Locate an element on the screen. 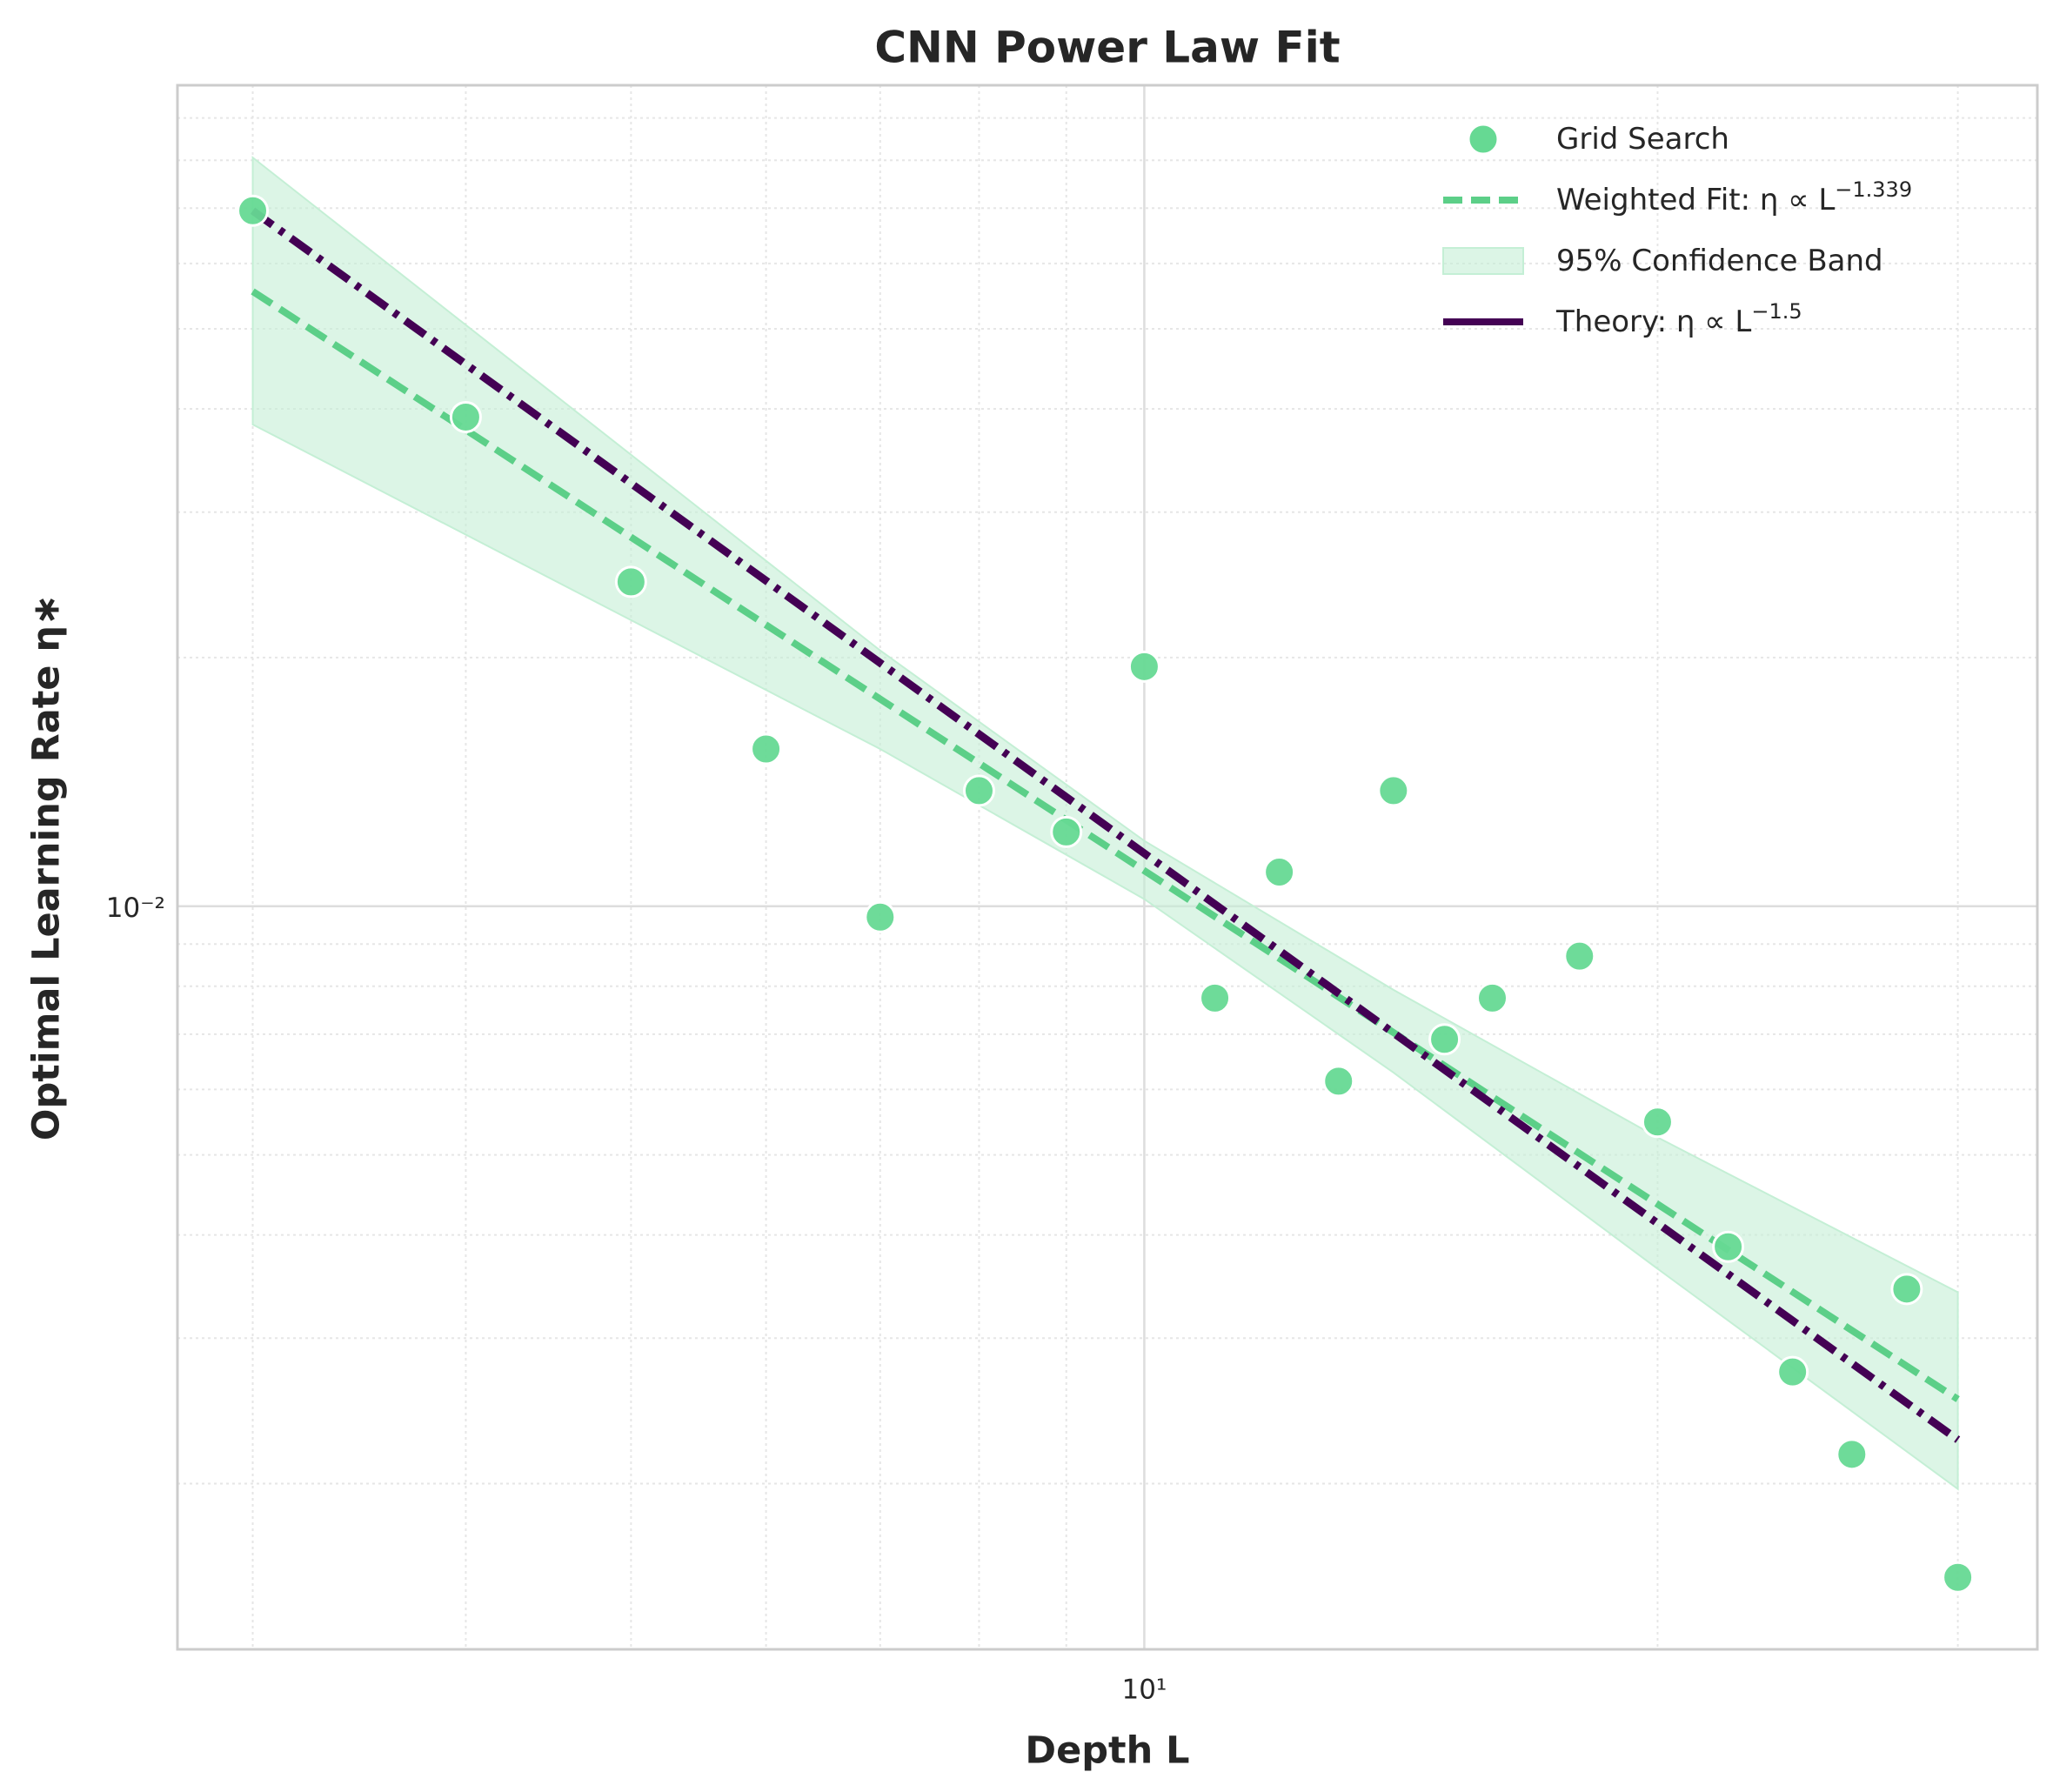 The height and width of the screenshot is (1792, 2053). chart-title: CNN Power Law Fit is located at coordinates (1107, 48).